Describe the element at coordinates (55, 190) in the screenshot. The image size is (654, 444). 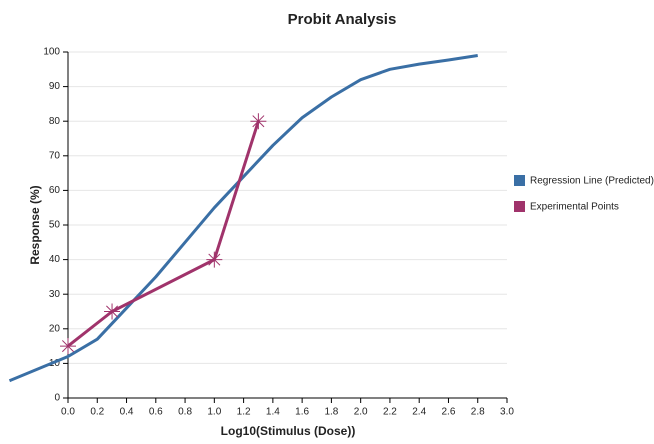
I see `y-tick-label: 60` at that location.